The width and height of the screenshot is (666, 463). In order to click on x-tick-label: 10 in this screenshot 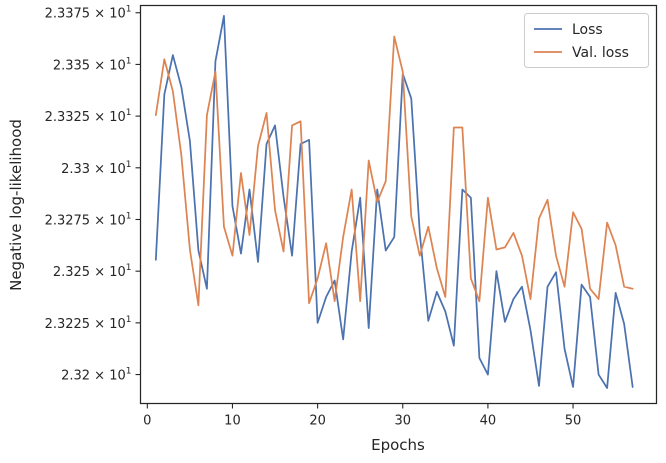, I will do `click(232, 421)`.